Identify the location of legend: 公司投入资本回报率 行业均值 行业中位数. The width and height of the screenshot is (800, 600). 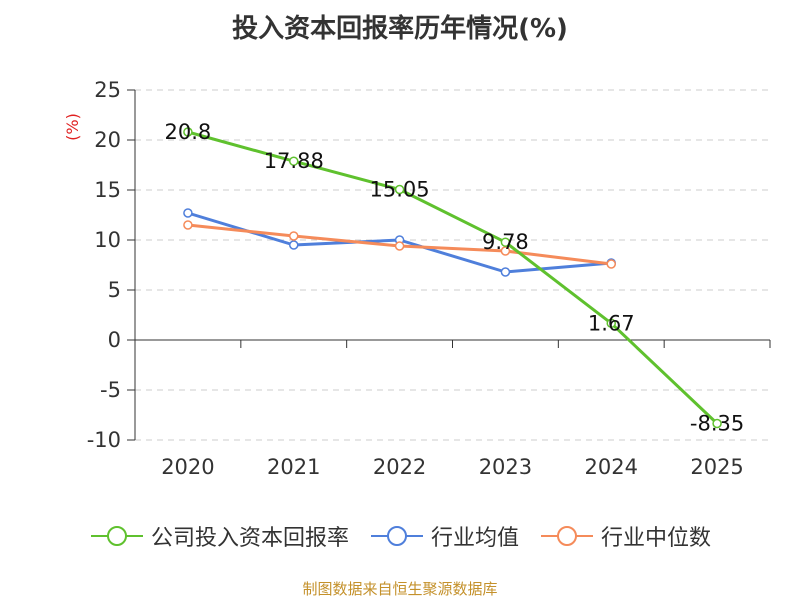
(400, 536).